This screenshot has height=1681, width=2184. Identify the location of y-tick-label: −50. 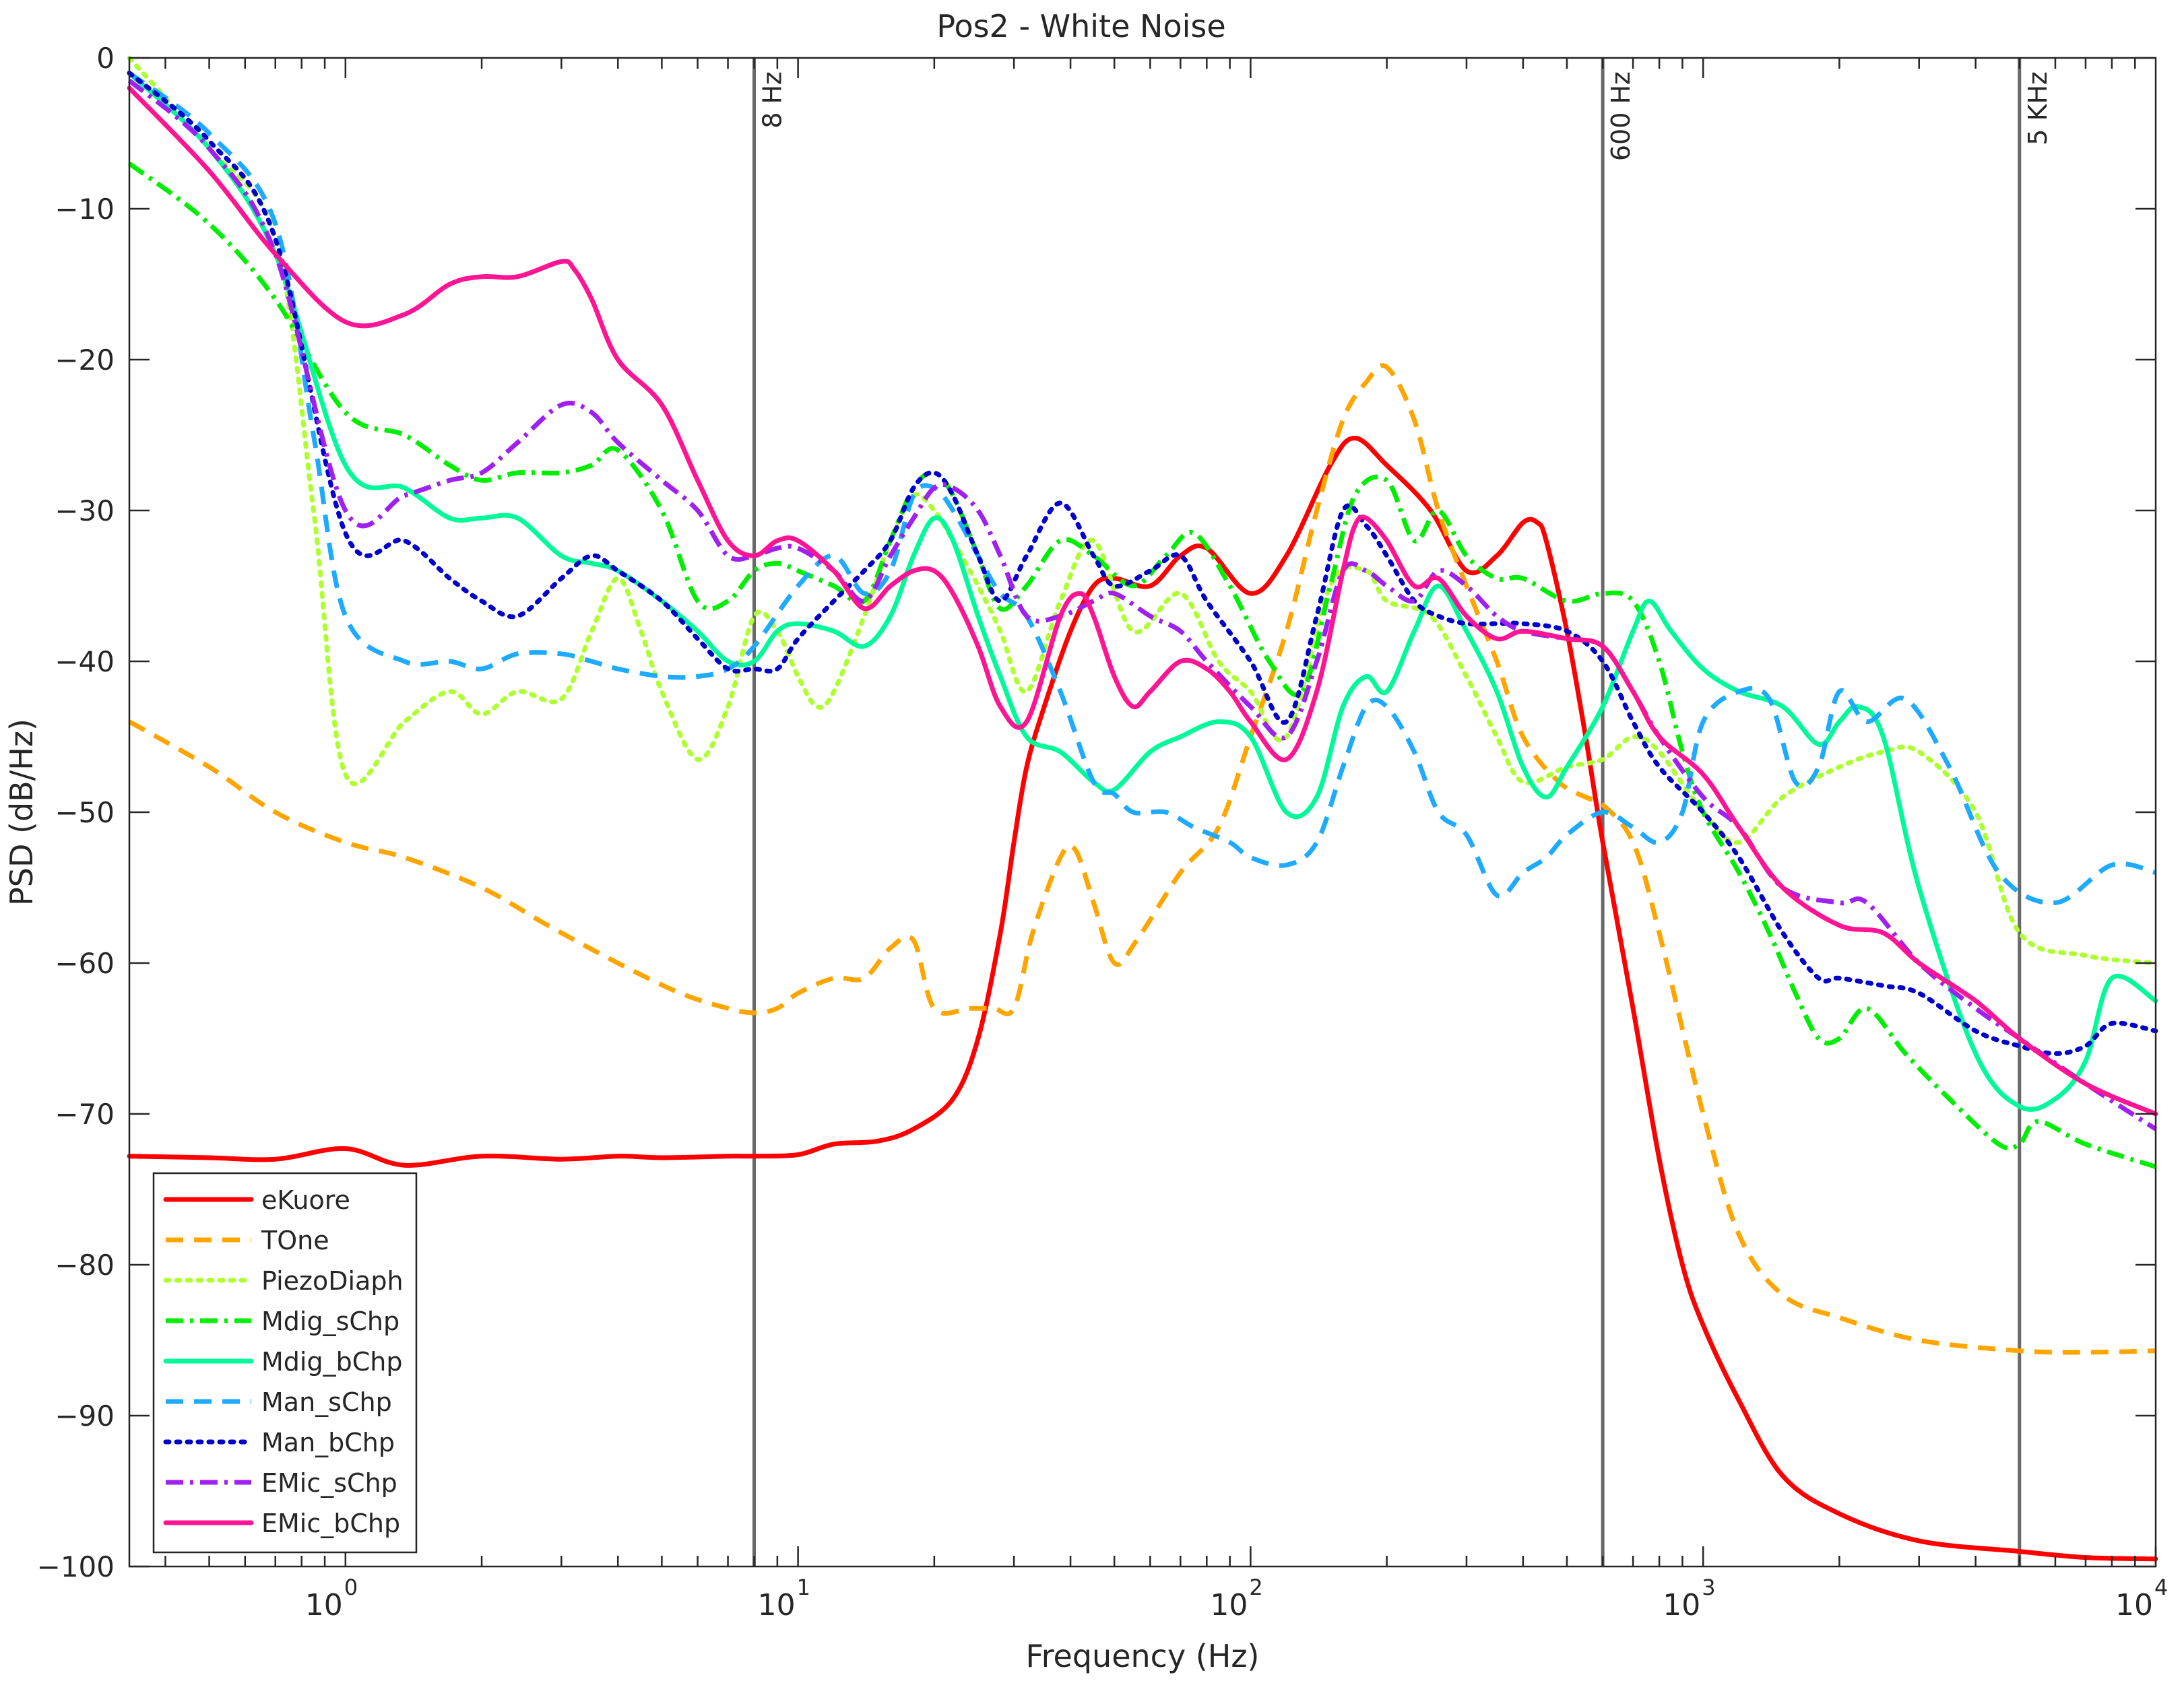
(85, 812).